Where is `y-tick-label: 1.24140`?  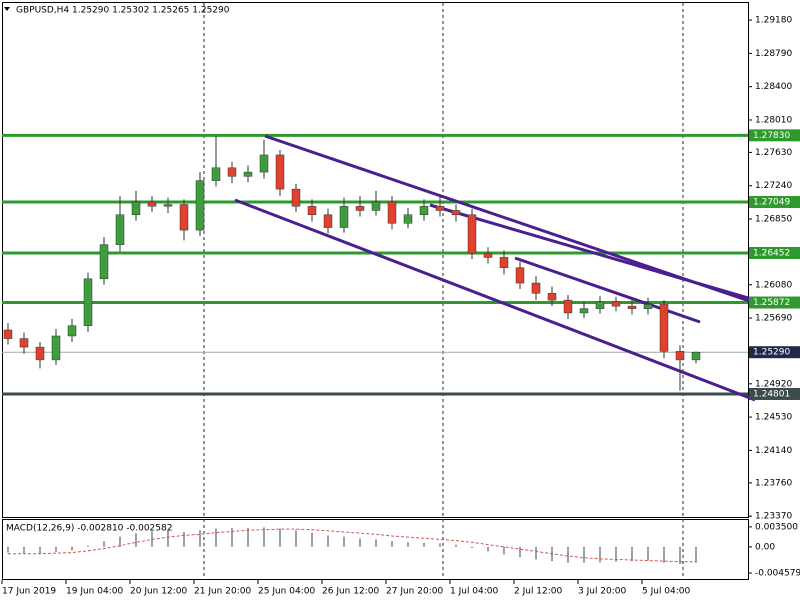
y-tick-label: 1.24140 is located at coordinates (773, 451).